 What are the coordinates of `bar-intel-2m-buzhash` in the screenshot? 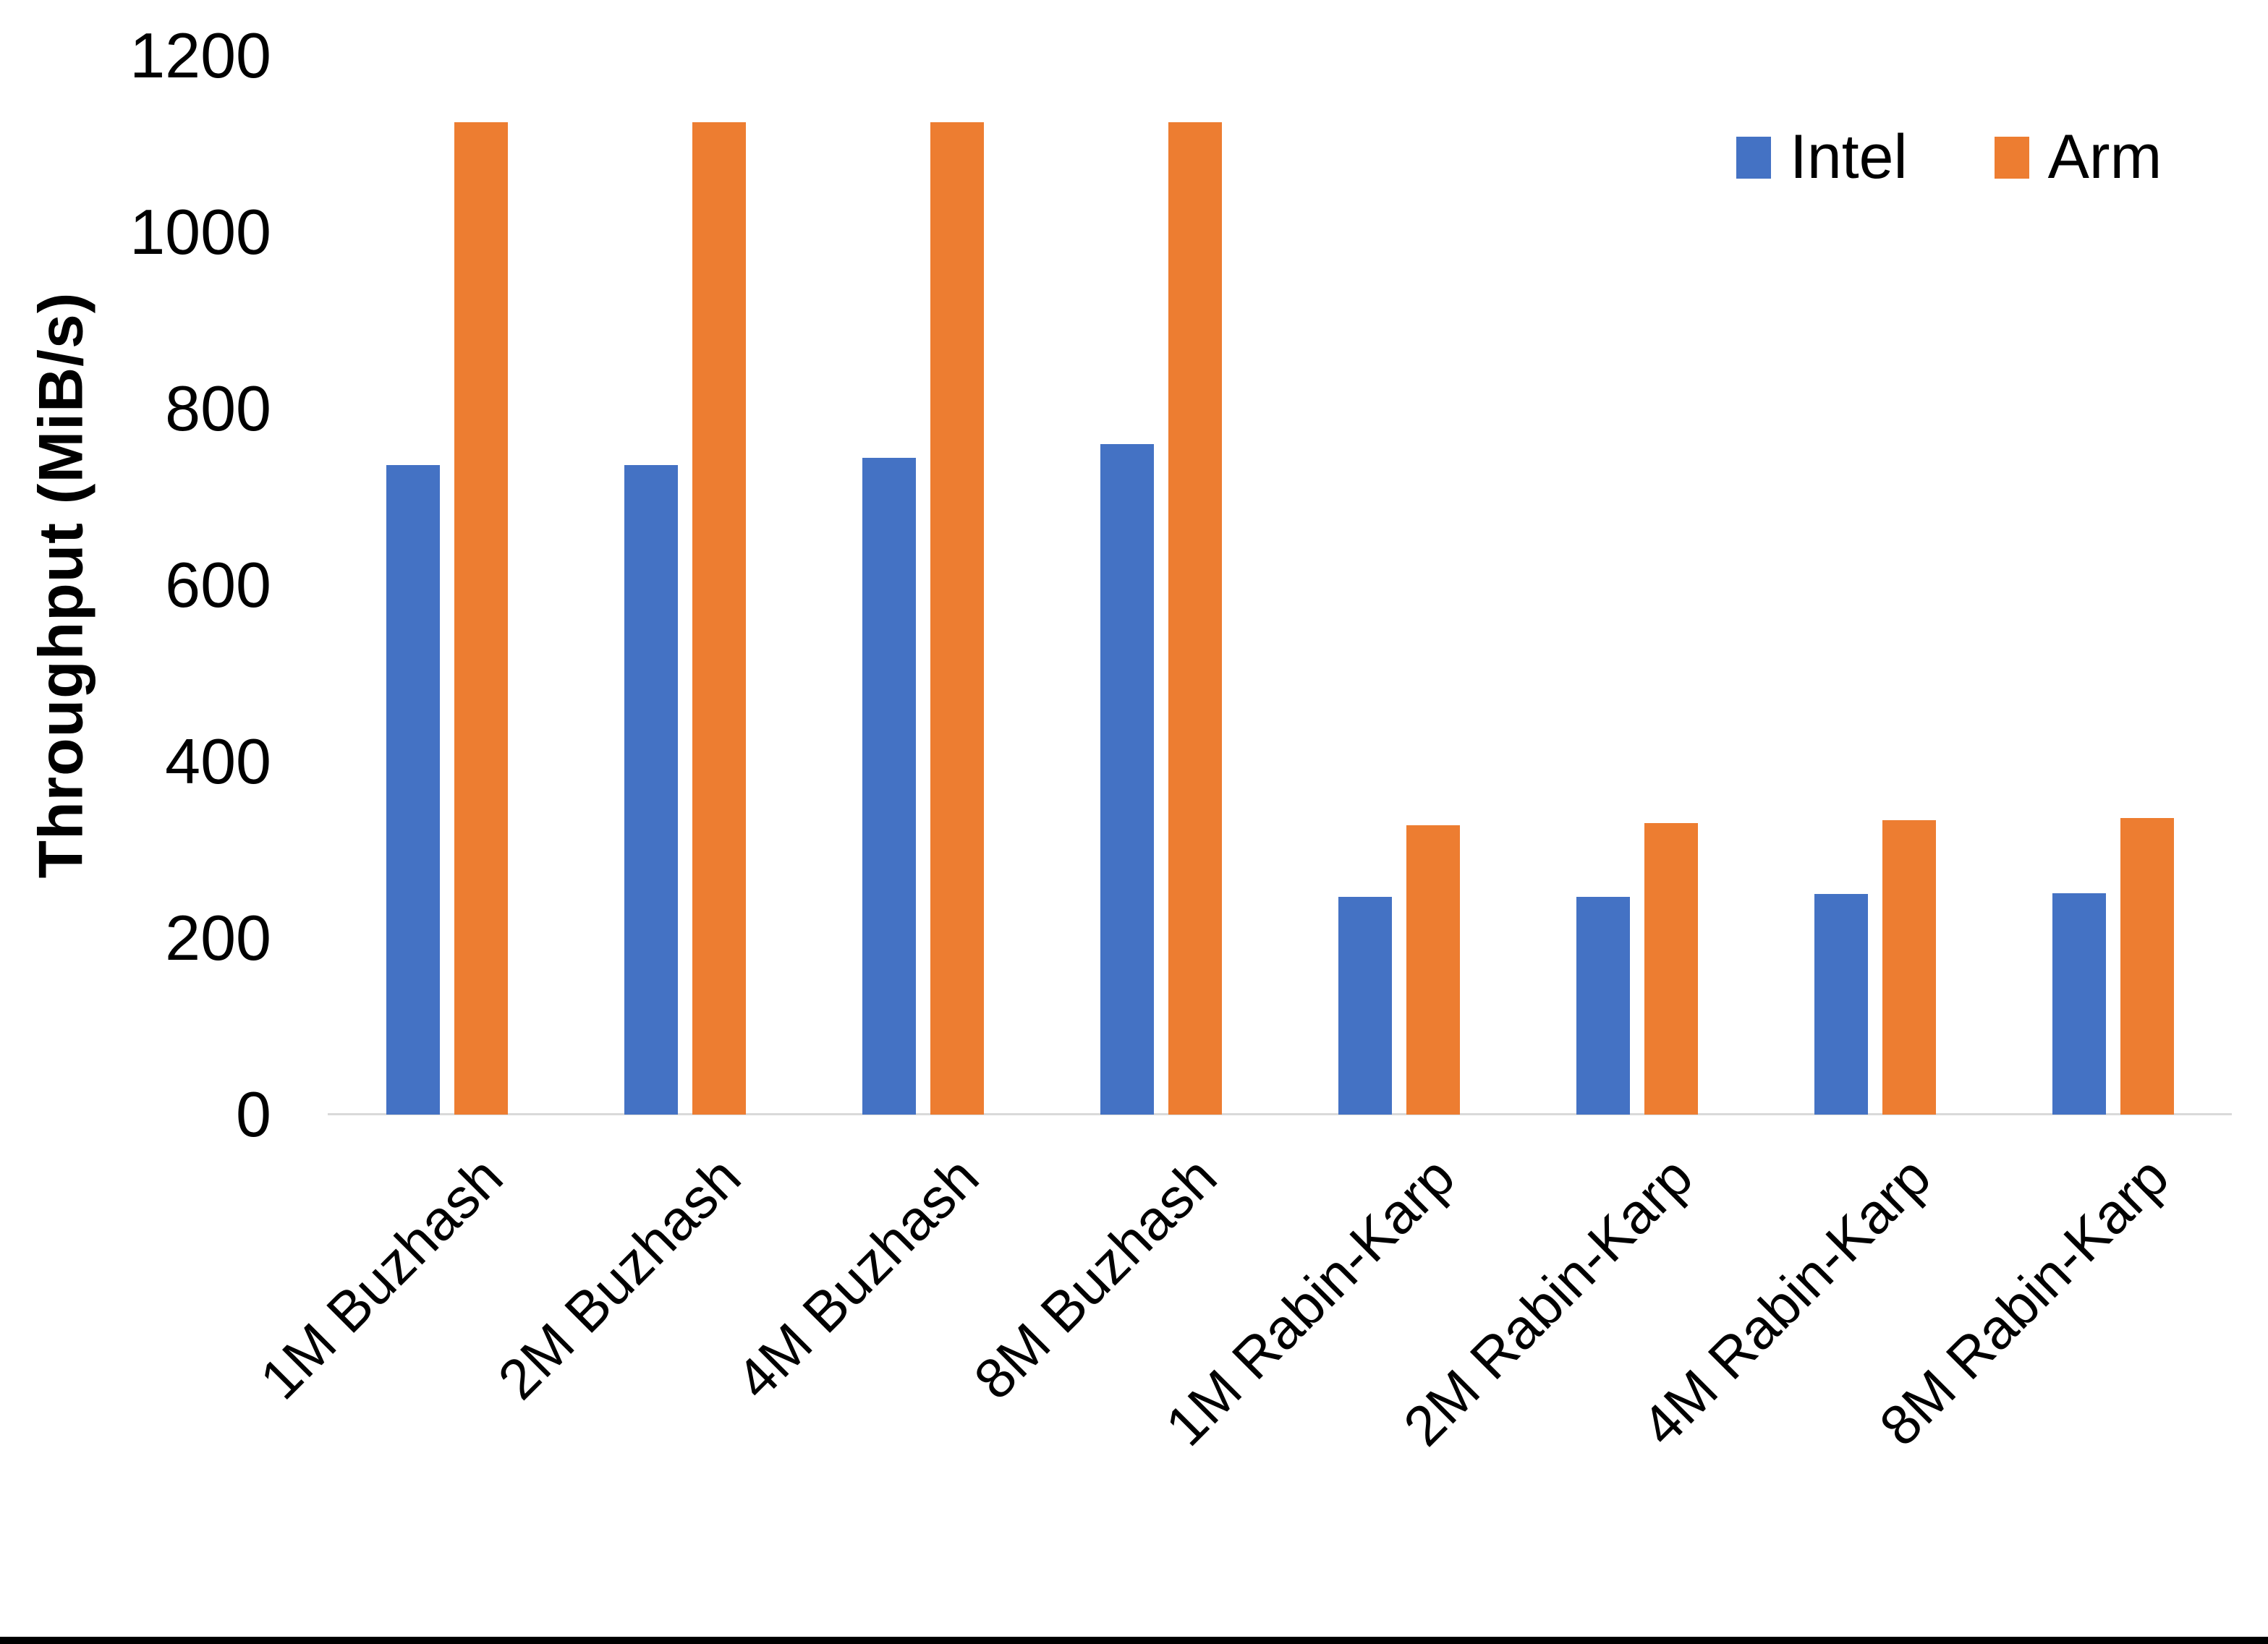 It's located at (651, 790).